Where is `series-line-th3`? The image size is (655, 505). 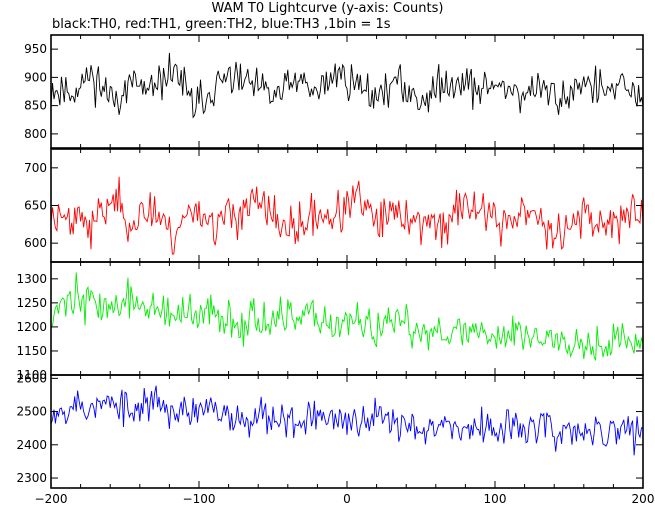 series-line-th3 is located at coordinates (347, 420).